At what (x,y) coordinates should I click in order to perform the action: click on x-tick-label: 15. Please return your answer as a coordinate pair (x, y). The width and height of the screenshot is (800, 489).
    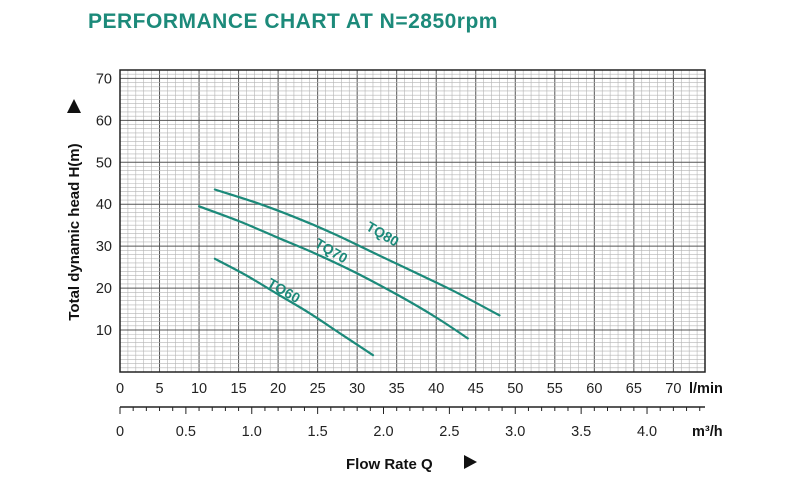
    Looking at the image, I should click on (239, 389).